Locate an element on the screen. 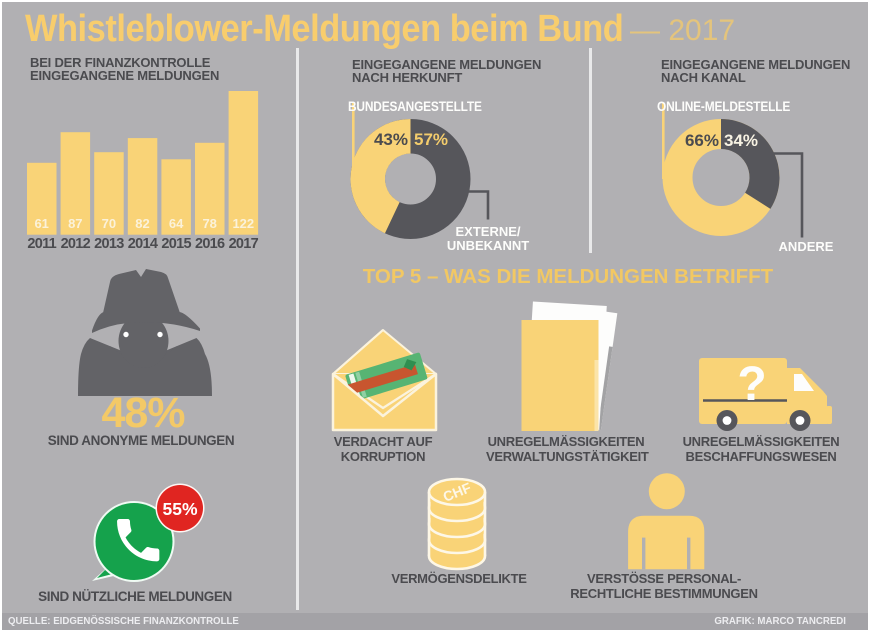  svg-text: 2014 is located at coordinates (143, 244).